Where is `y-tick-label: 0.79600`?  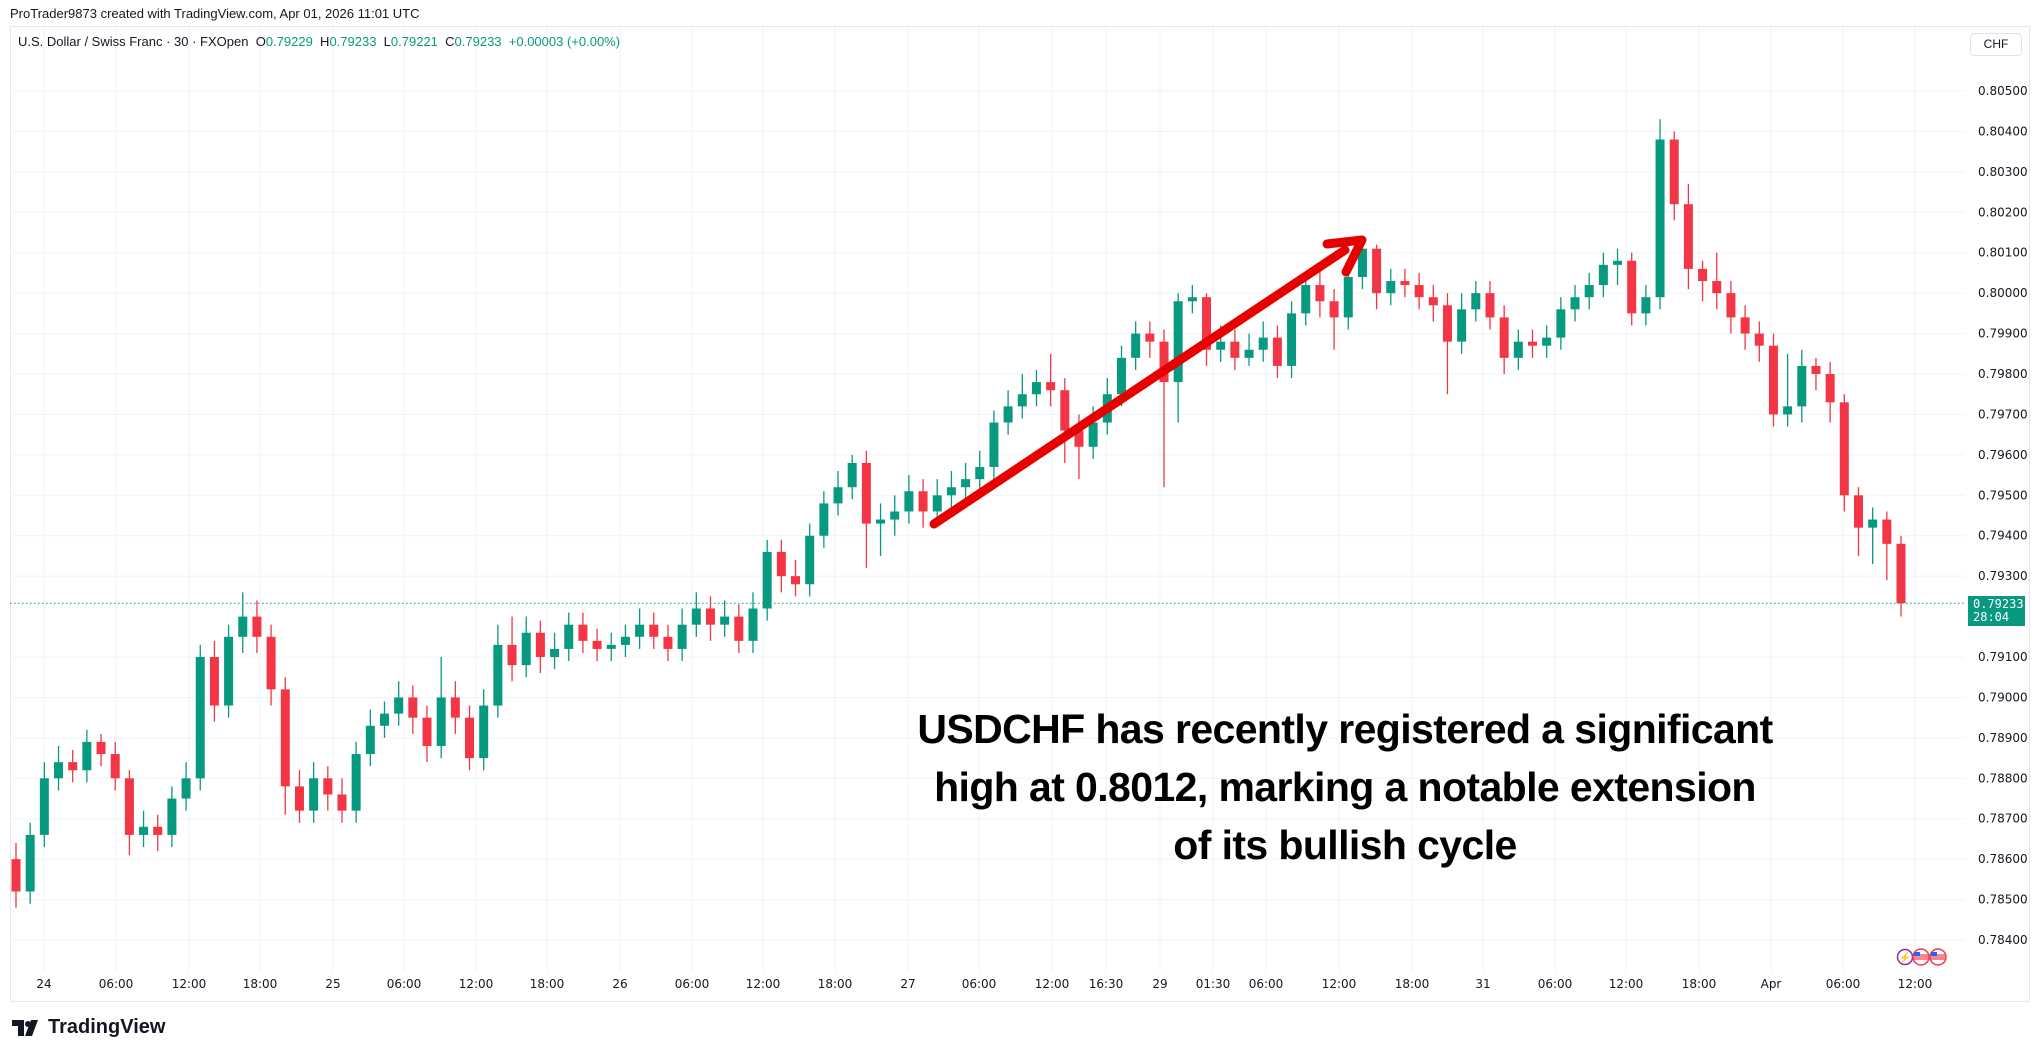 y-tick-label: 0.79600 is located at coordinates (2003, 455).